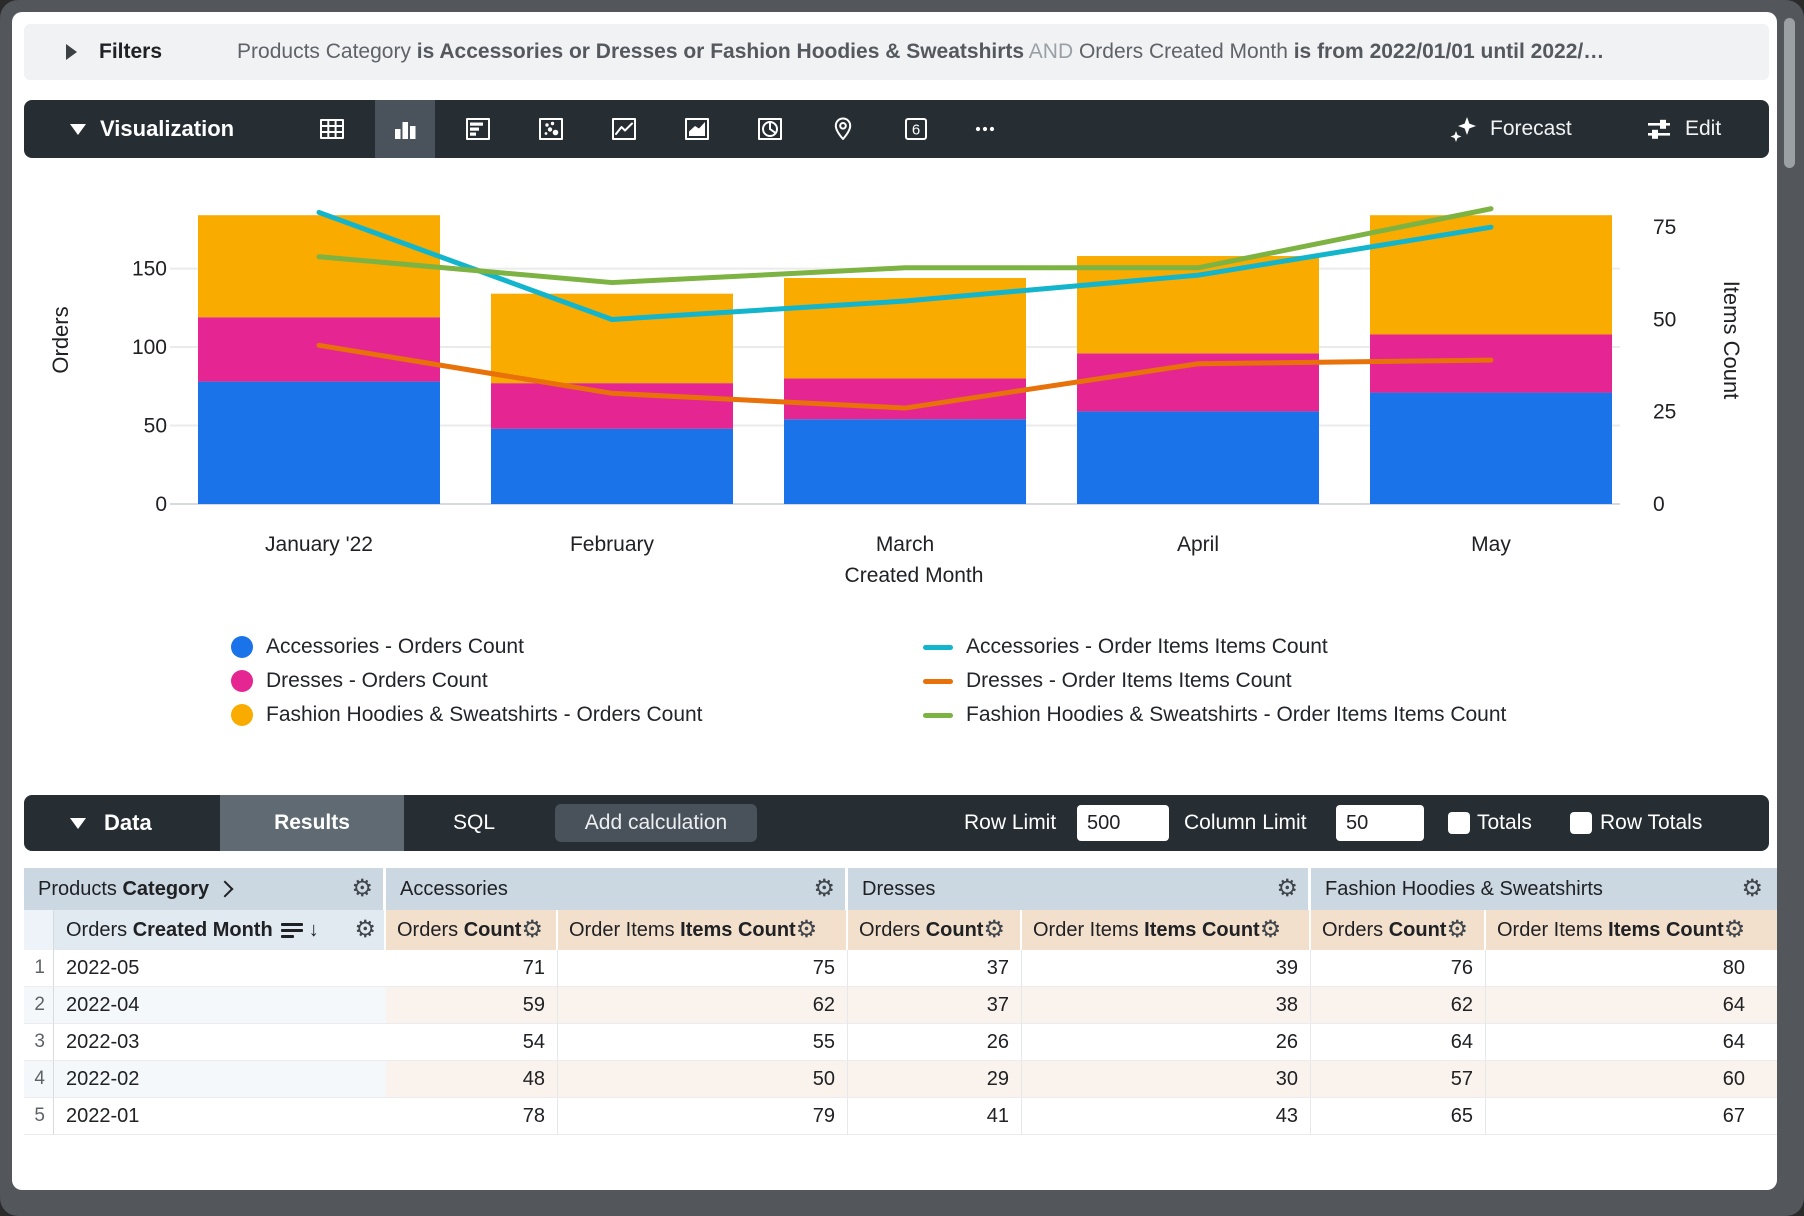 The height and width of the screenshot is (1216, 1804). Describe the element at coordinates (312, 823) in the screenshot. I see `tab-results: Results` at that location.